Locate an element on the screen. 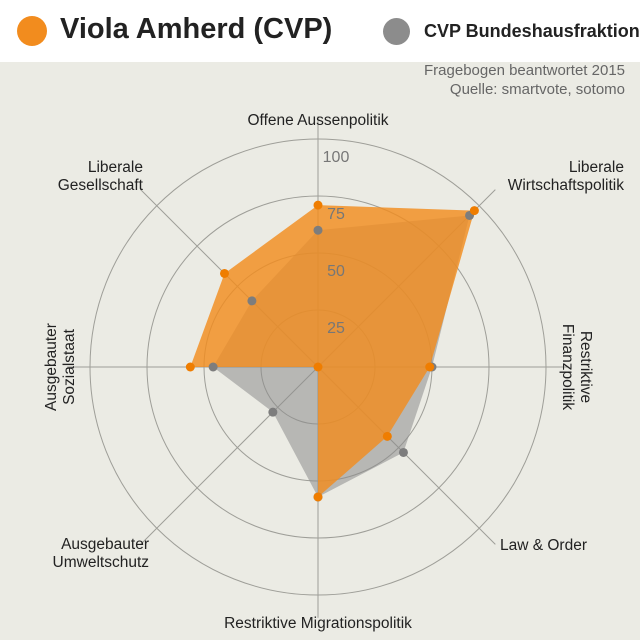  tick-label: 50 is located at coordinates (336, 271).